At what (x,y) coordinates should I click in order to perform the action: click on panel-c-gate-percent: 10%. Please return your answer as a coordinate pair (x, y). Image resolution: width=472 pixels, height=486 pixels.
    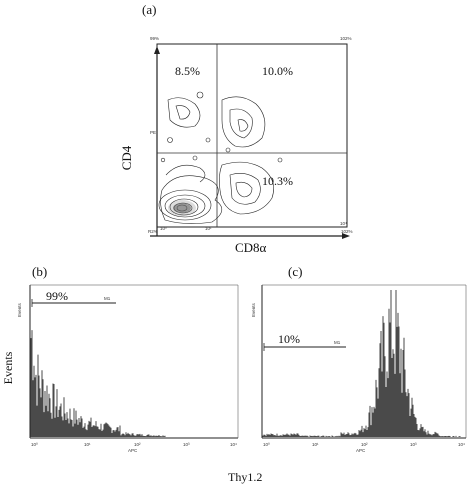
    Looking at the image, I should click on (289, 339).